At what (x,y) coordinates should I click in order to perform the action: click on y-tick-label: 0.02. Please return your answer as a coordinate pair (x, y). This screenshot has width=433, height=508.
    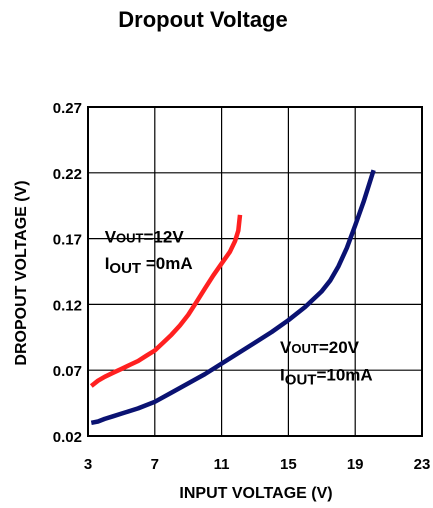
    Looking at the image, I should click on (67, 437).